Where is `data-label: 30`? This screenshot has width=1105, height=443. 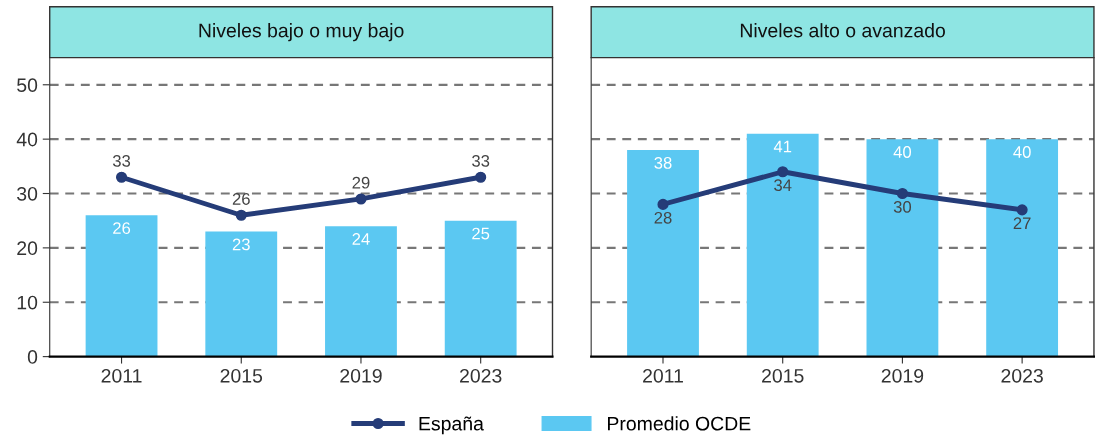
data-label: 30 is located at coordinates (902, 207).